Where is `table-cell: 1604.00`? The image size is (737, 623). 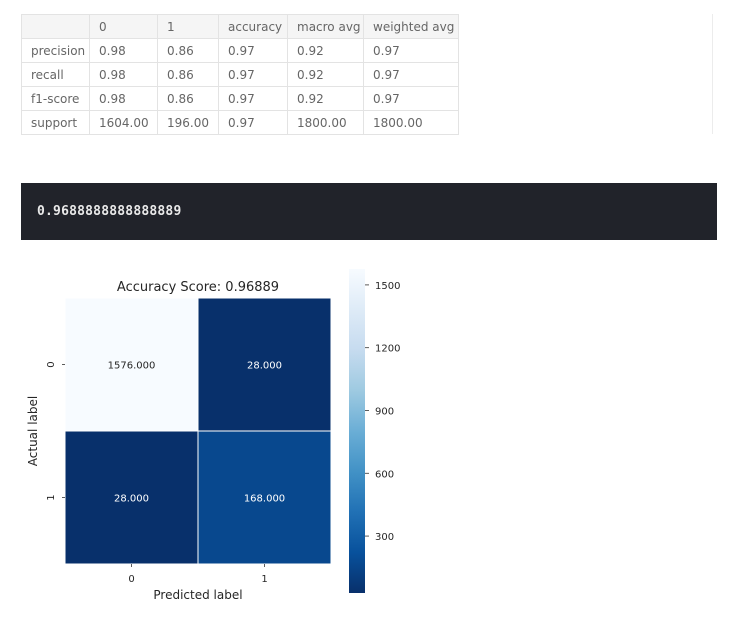
table-cell: 1604.00 is located at coordinates (123, 122).